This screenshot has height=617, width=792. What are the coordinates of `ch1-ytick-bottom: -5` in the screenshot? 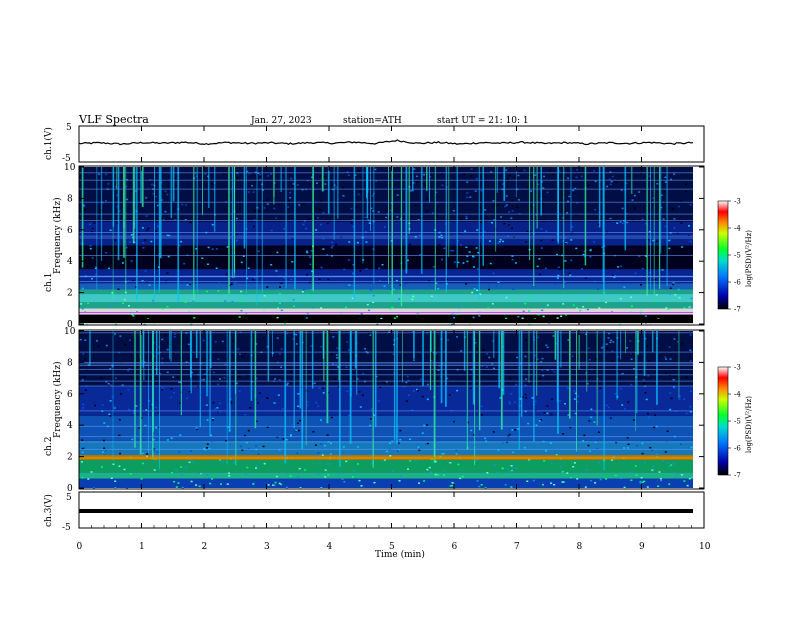 It's located at (66, 159).